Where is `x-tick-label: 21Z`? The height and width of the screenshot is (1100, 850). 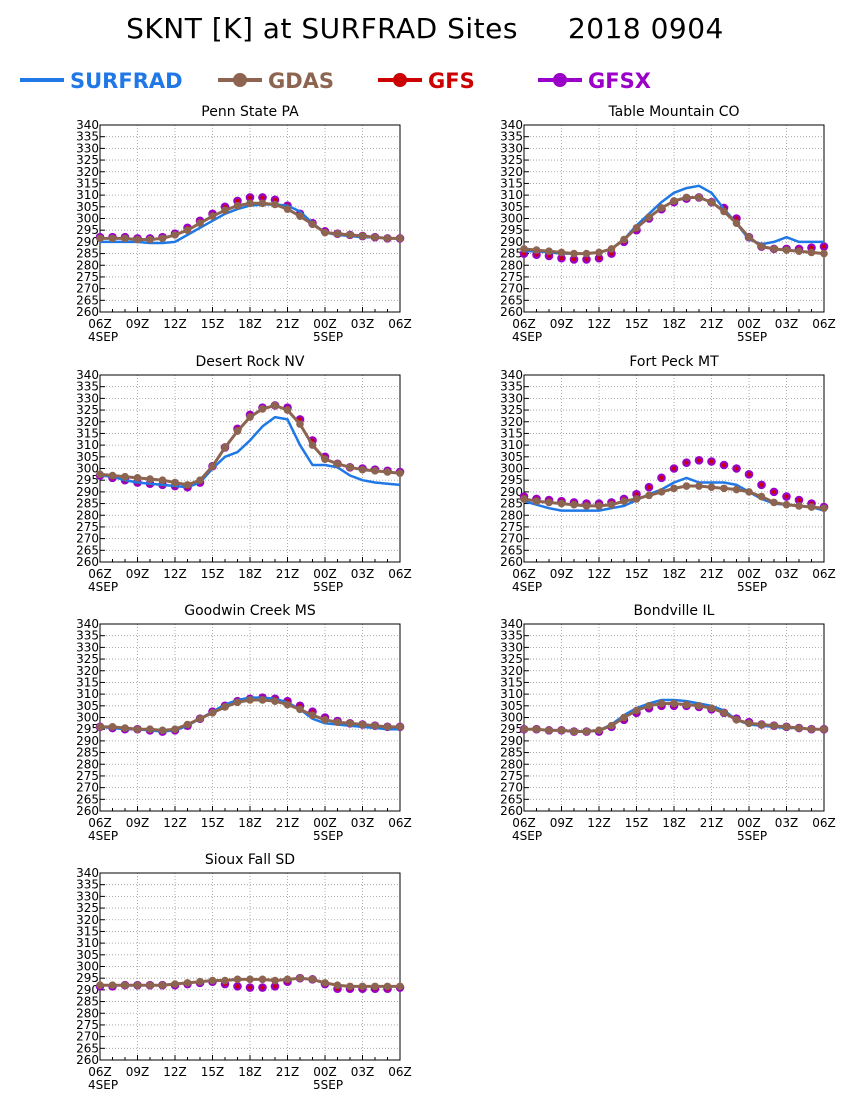
x-tick-label: 21Z is located at coordinates (712, 324).